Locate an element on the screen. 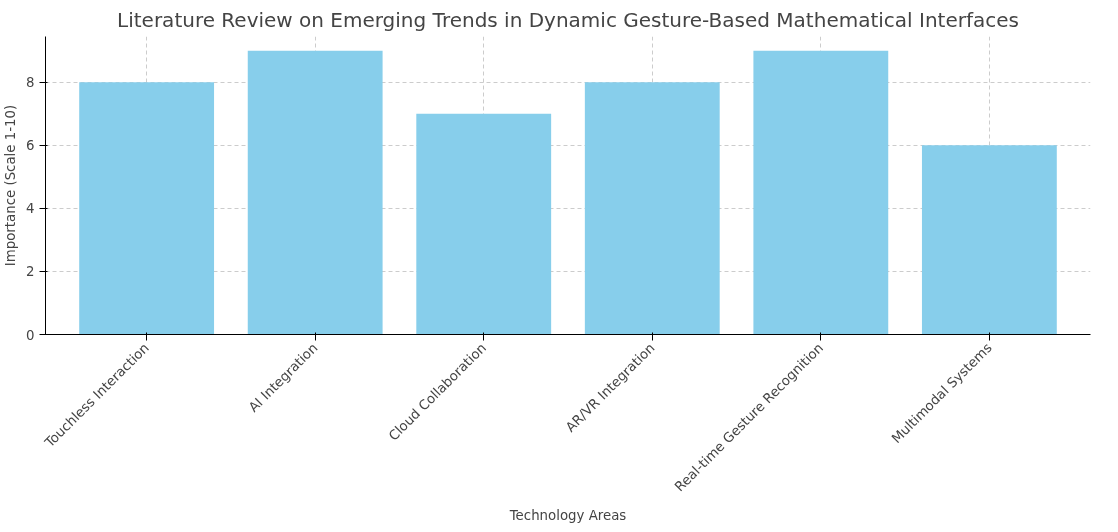 This screenshot has height=532, width=1118. y-axis-title: Importance (Scale 1-10) is located at coordinates (11, 185).